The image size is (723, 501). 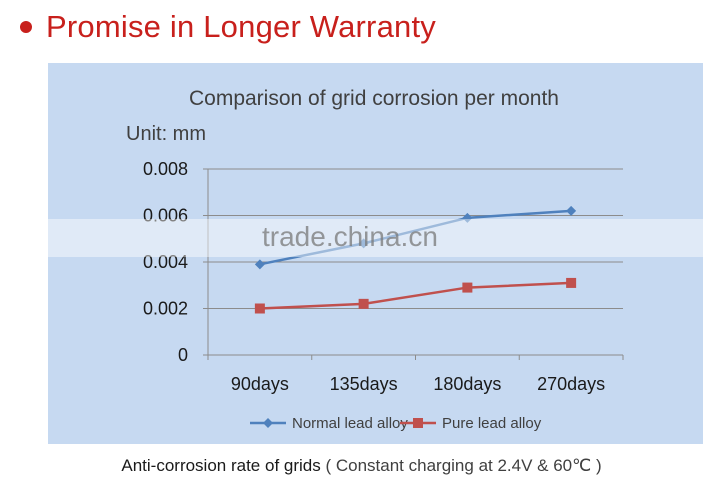 I want to click on unit-label: Unit: mm, so click(x=166, y=134).